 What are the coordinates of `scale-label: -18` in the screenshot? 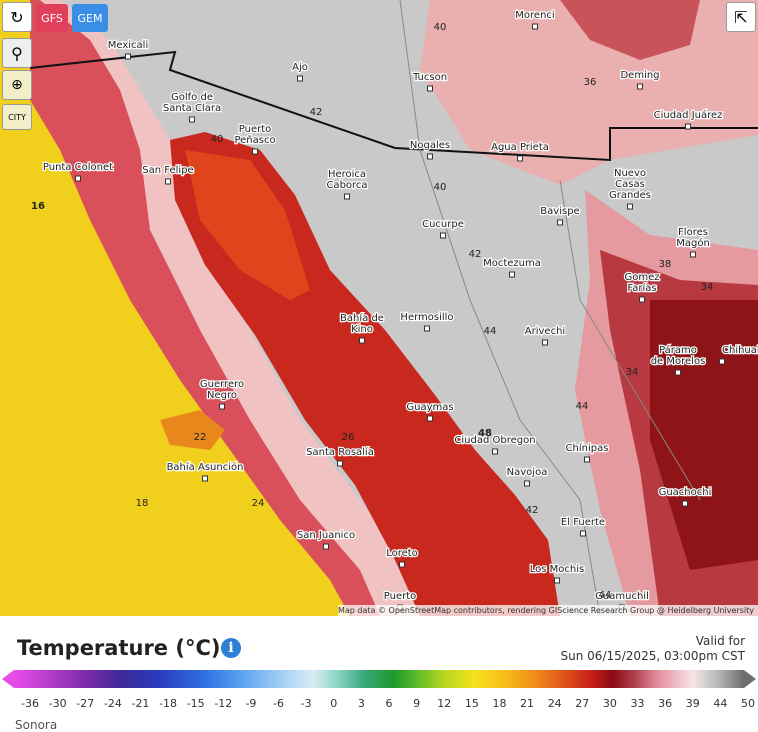 It's located at (168, 703).